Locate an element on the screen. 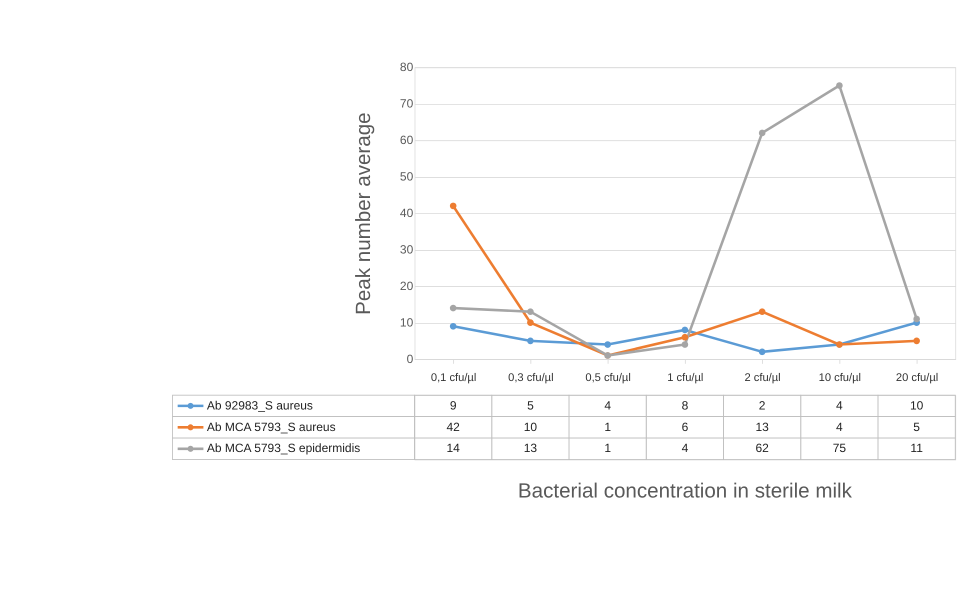  data-label: 8 is located at coordinates (685, 405).